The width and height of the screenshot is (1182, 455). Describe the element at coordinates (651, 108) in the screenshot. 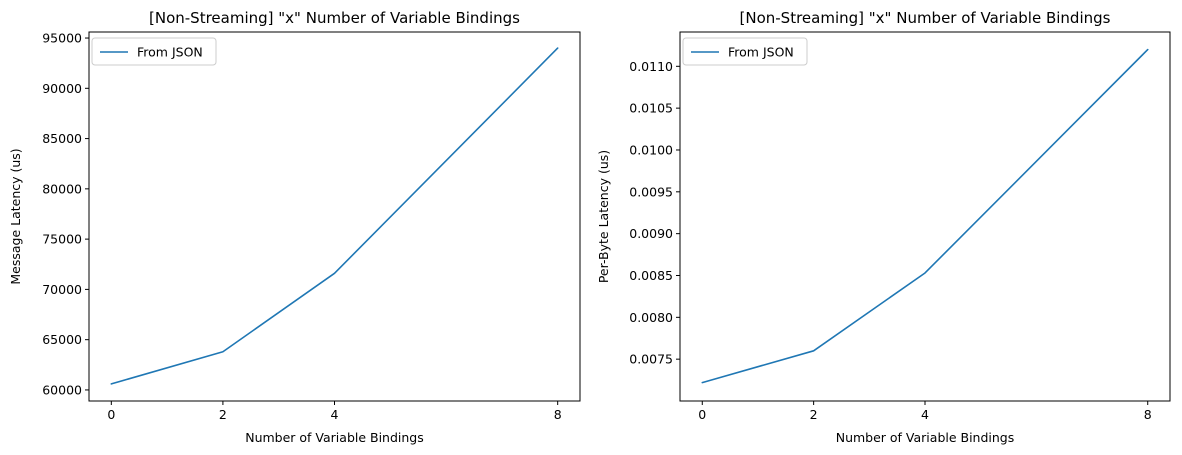

I see `y-tick-label: 0.0105` at that location.